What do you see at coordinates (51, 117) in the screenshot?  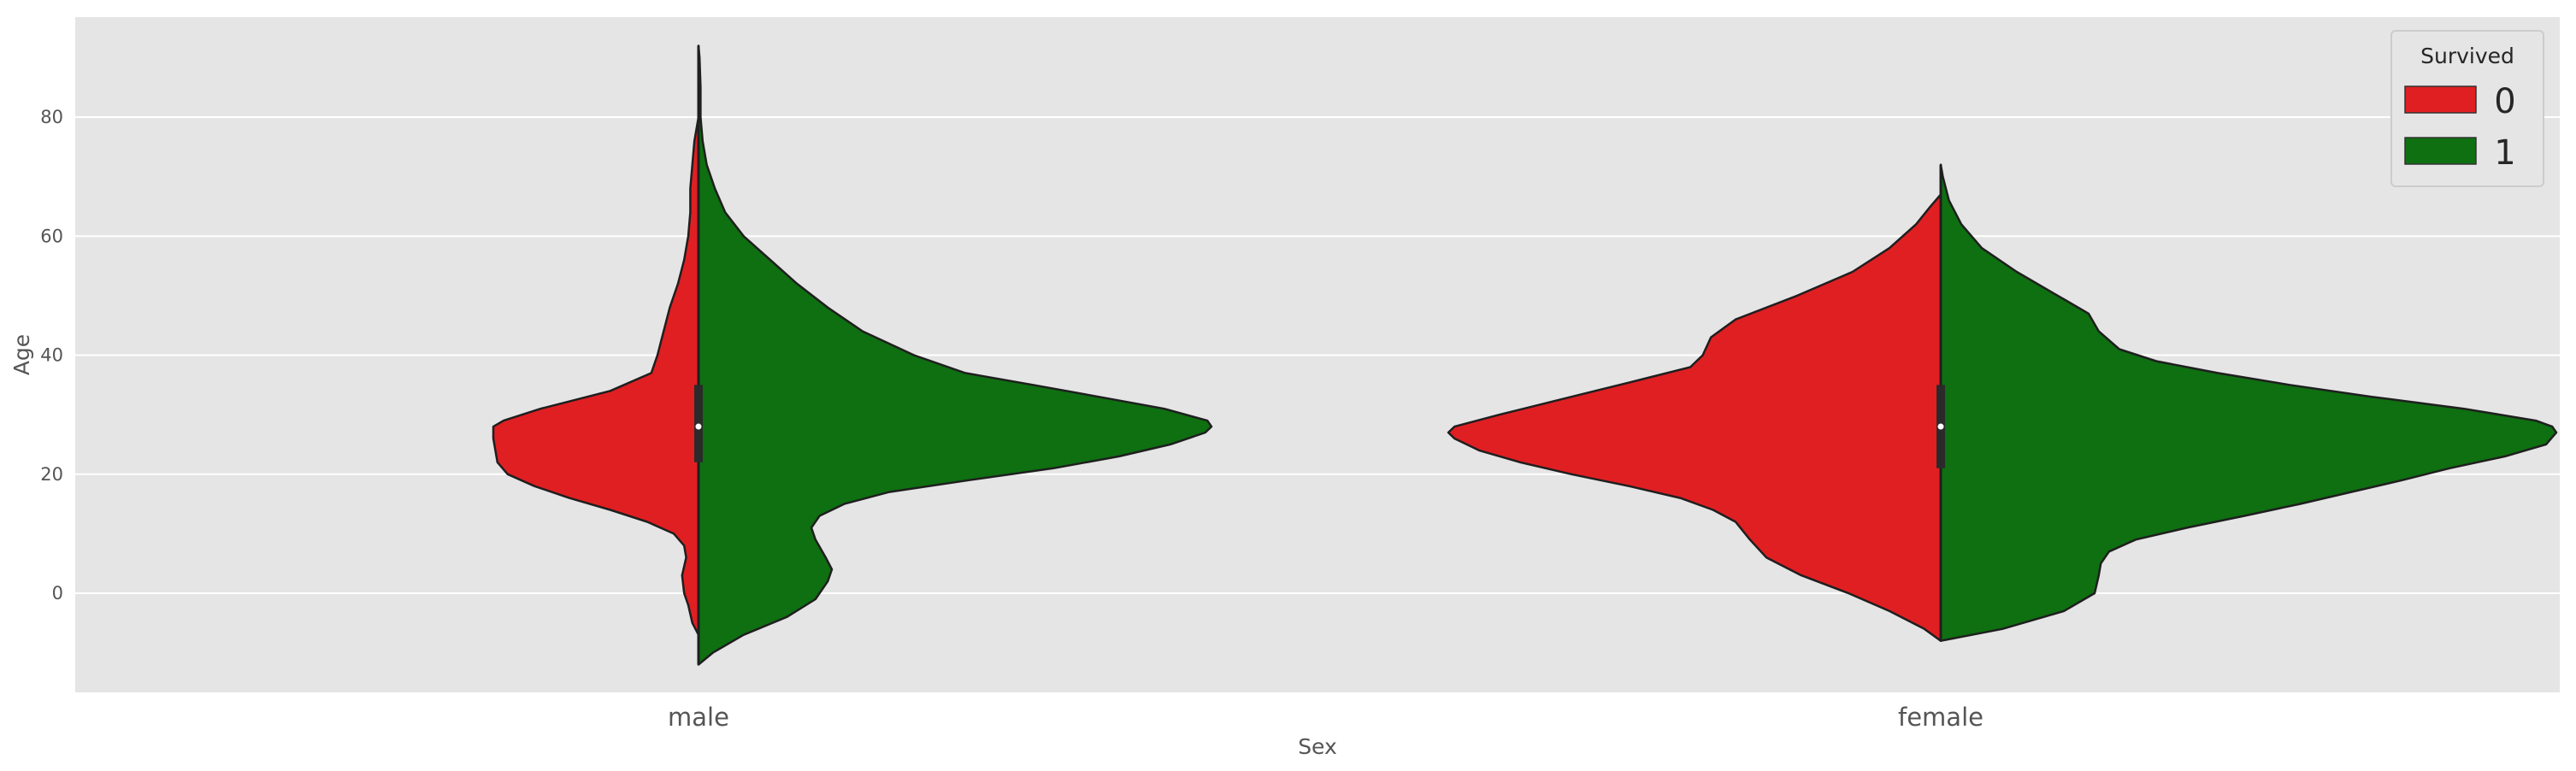 I see `y-tick-label: 80` at bounding box center [51, 117].